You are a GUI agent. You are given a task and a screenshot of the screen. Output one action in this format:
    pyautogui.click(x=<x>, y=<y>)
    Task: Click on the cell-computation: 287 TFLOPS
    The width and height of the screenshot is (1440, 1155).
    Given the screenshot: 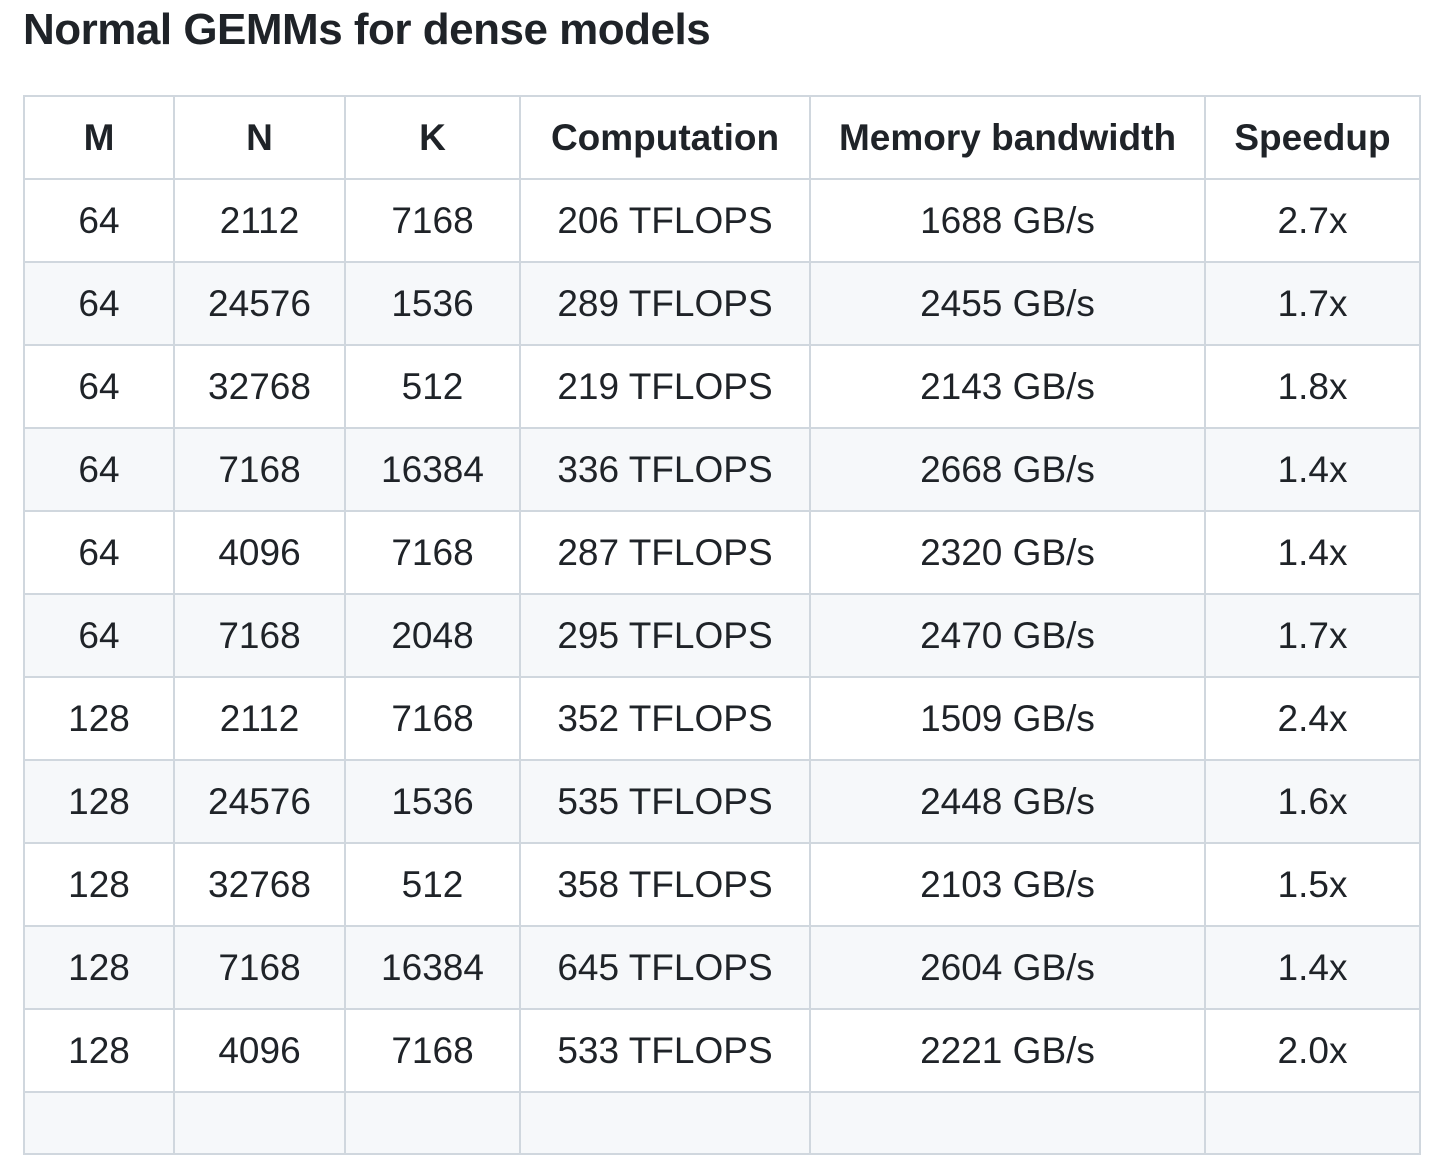 What is the action you would take?
    pyautogui.click(x=665, y=552)
    